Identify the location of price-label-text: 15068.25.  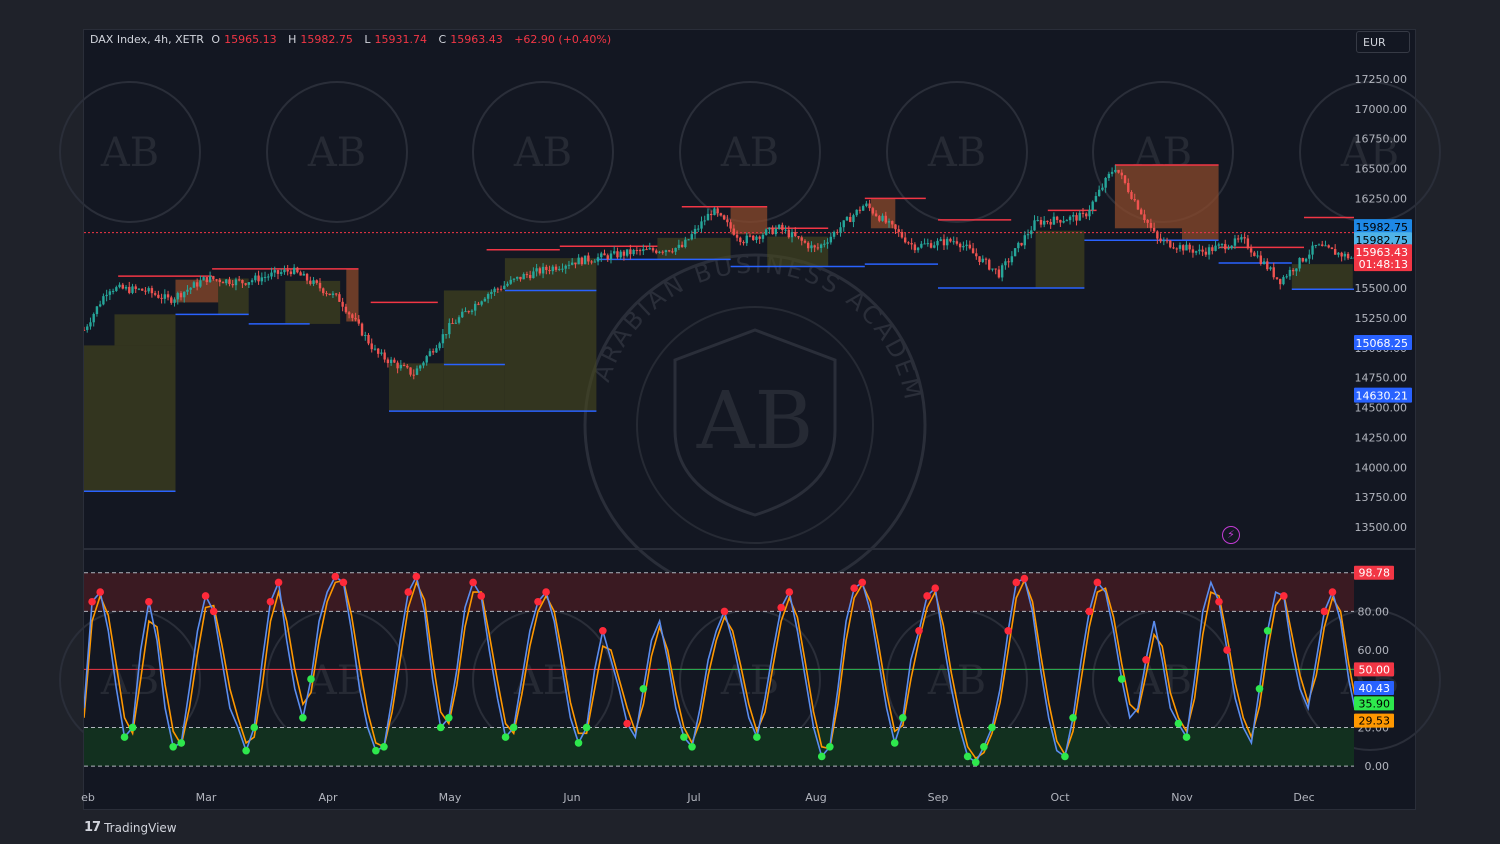
(1382, 343).